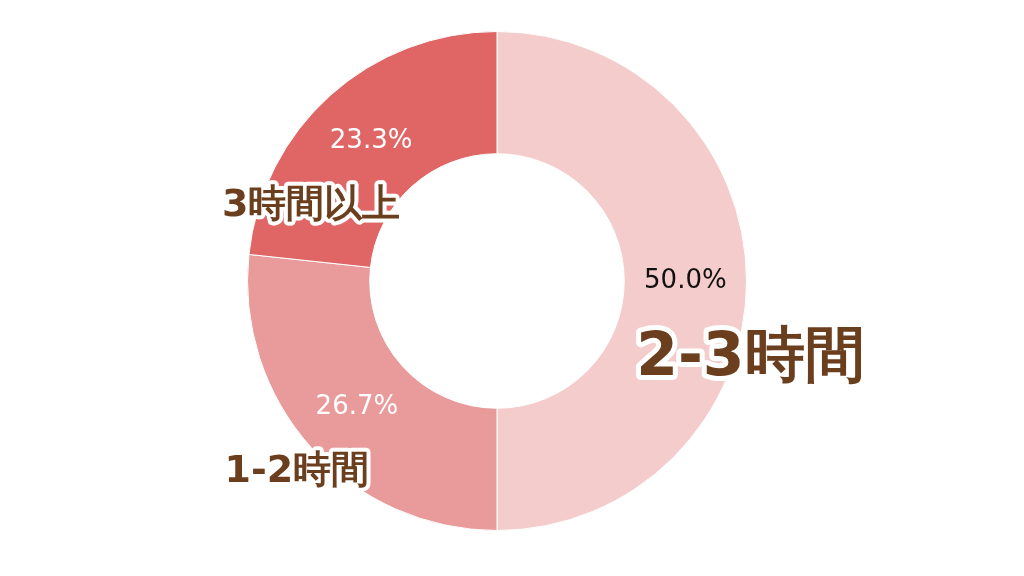  I want to click on slice-label: 2-3時間, so click(750, 353).